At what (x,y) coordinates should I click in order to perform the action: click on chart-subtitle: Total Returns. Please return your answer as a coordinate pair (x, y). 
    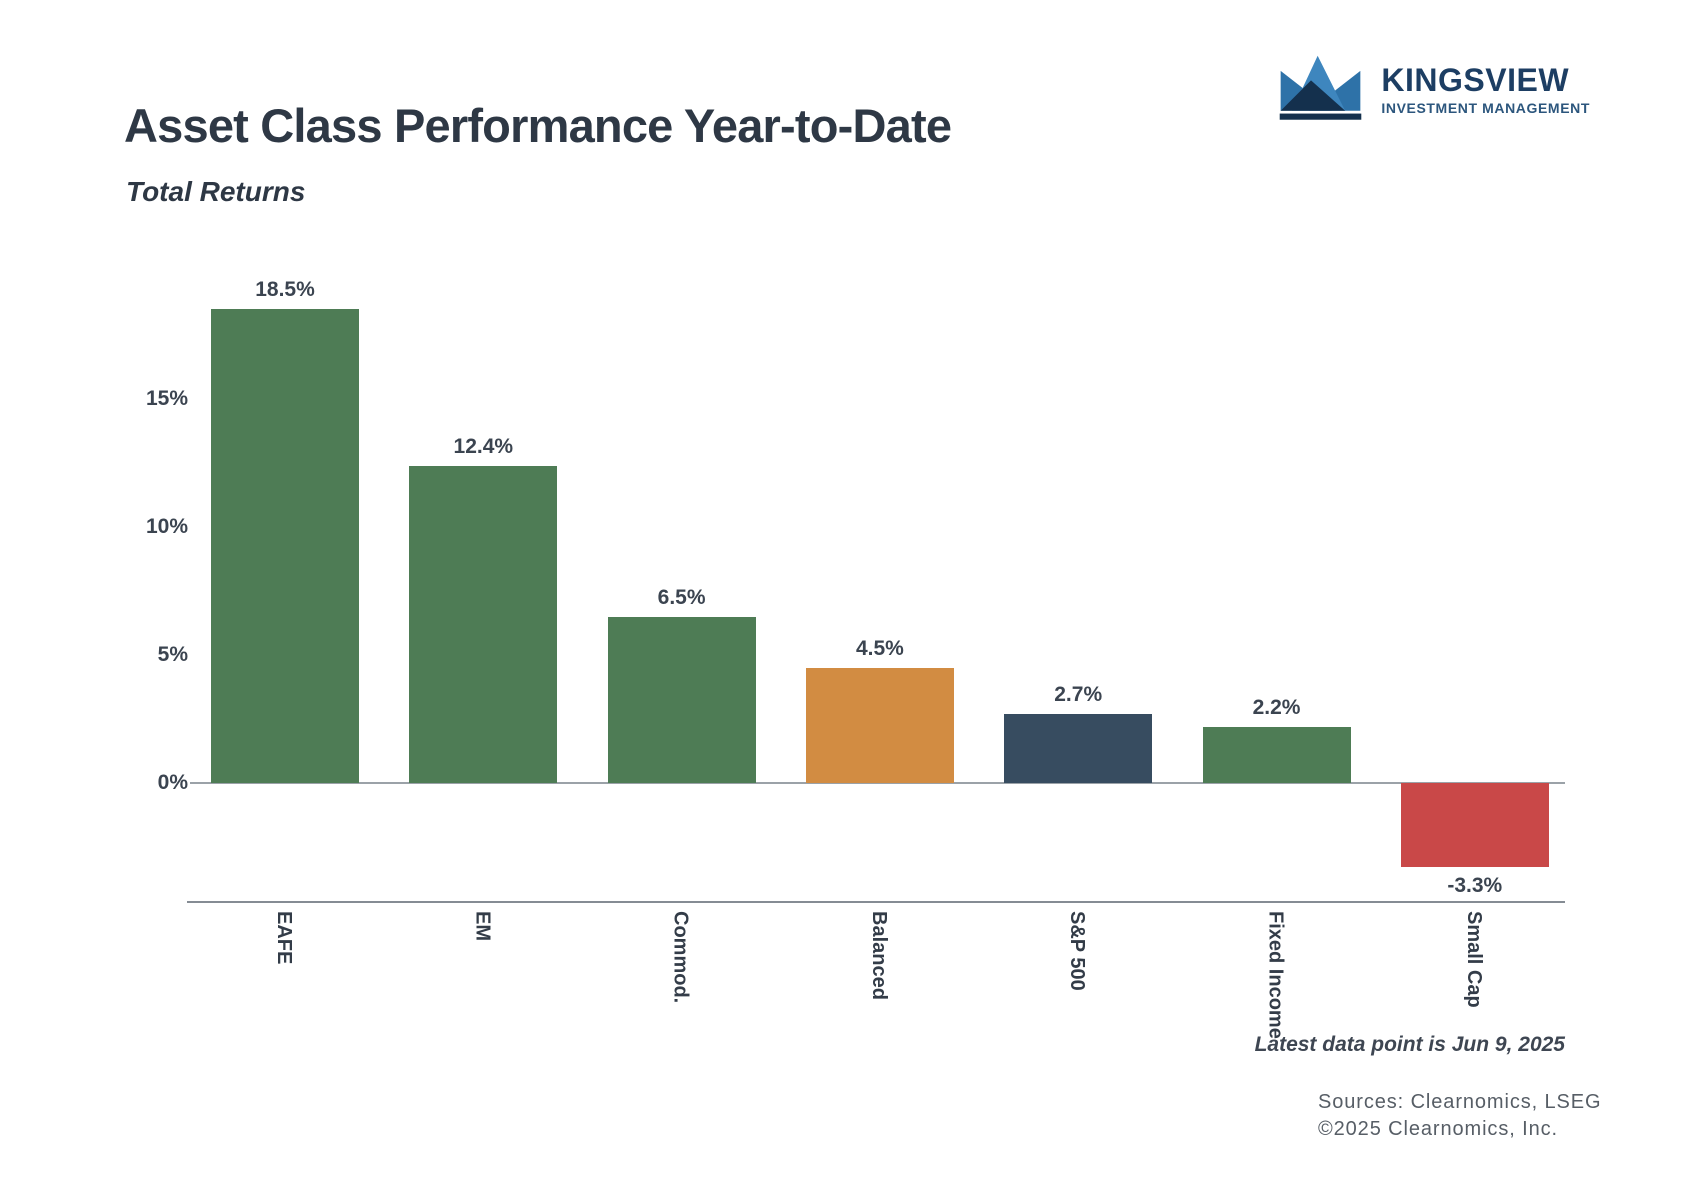
    Looking at the image, I should click on (216, 191).